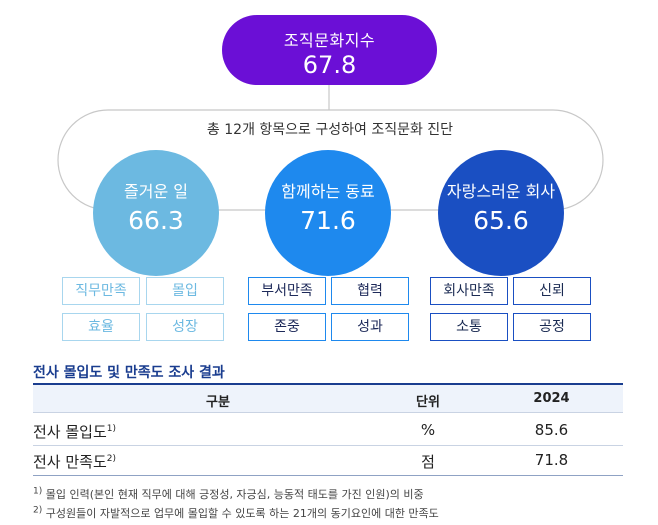  Describe the element at coordinates (469, 327) in the screenshot. I see `item-box: 소통` at that location.